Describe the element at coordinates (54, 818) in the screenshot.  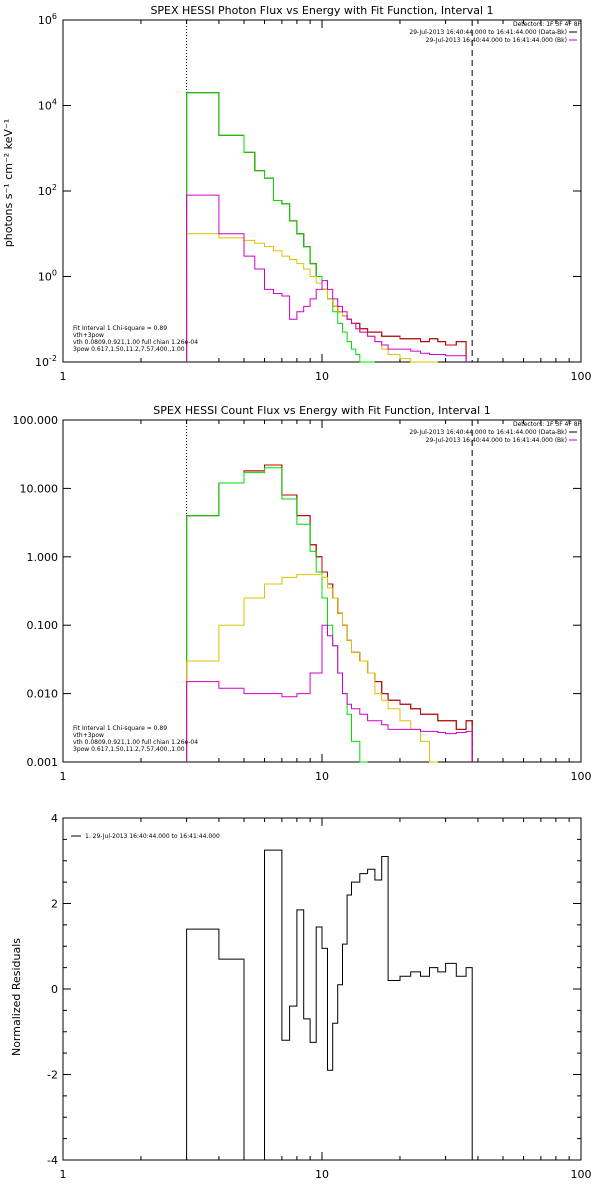
I see `y-tick-label: 4` at that location.